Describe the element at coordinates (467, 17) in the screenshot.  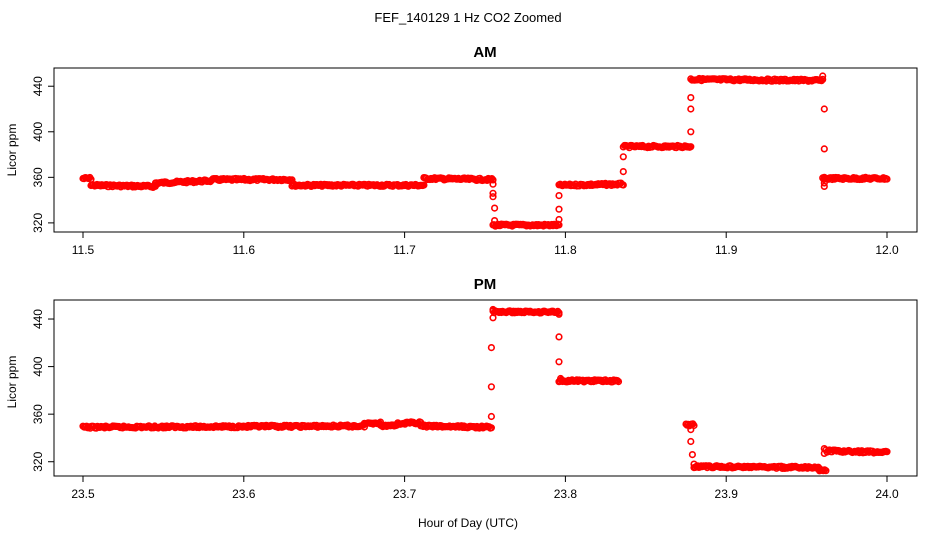
I see `chart-title: FEF_140129 1 Hz CO2 Zoomed` at that location.